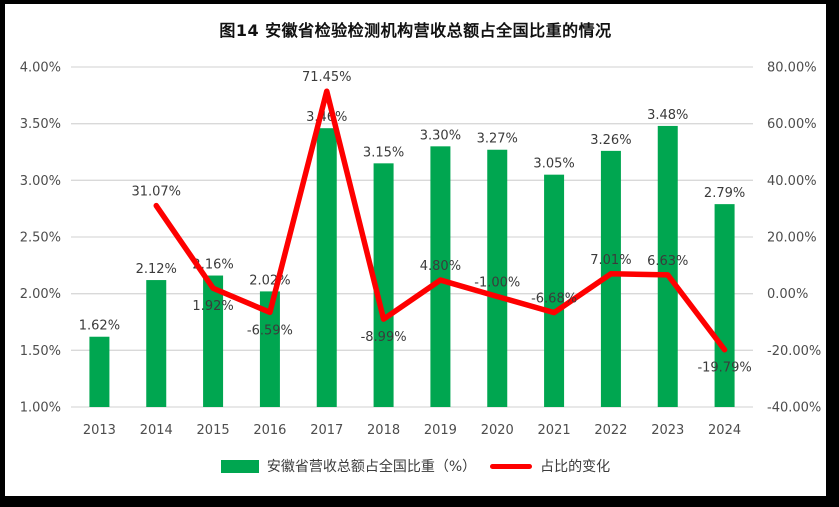 This screenshot has height=507, width=839. Describe the element at coordinates (212, 306) in the screenshot. I see `line-label: 1.92%` at that location.